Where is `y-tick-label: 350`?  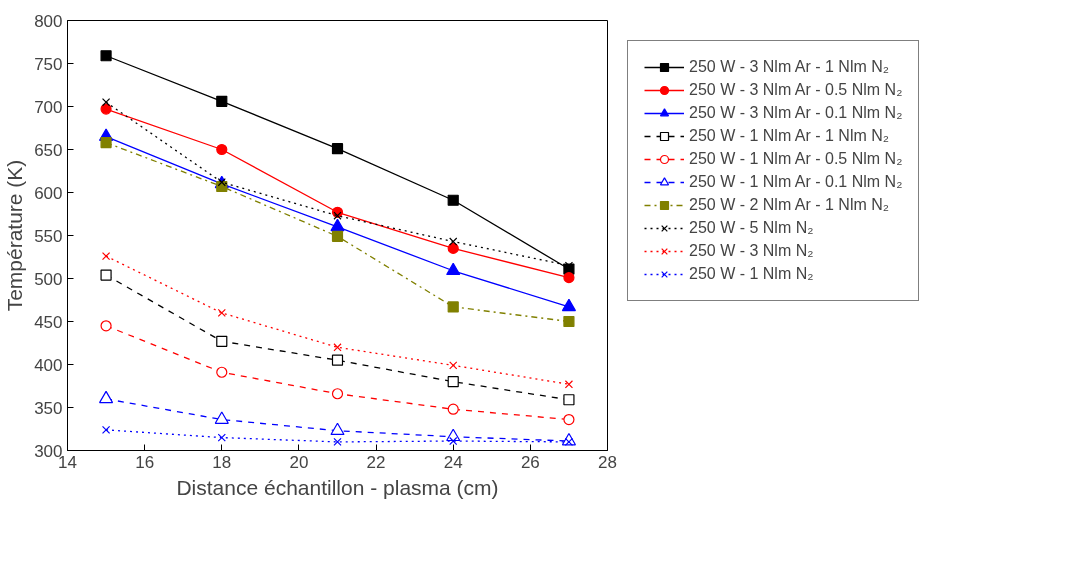
y-tick-label: 350 is located at coordinates (48, 408).